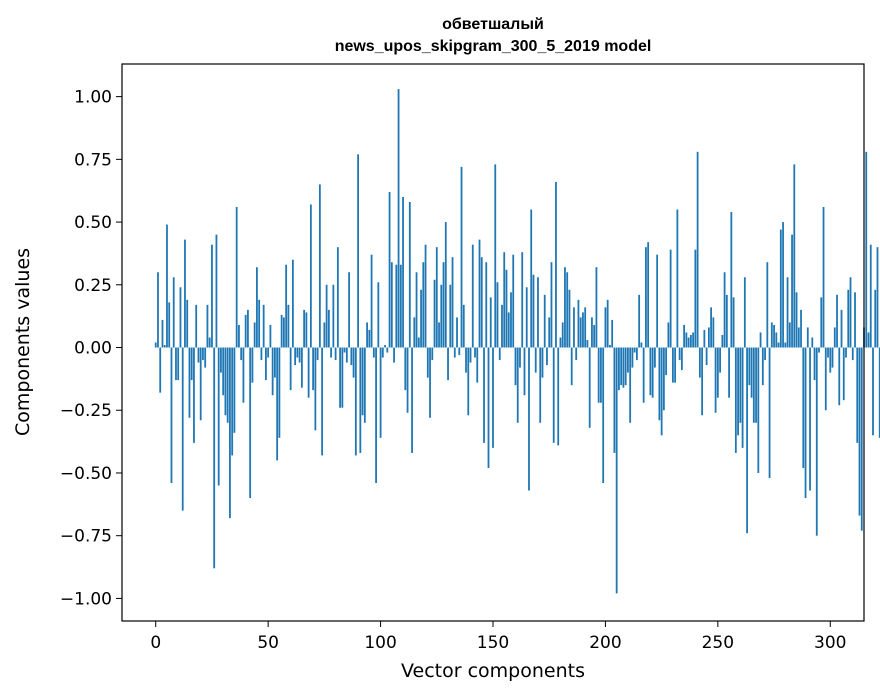 Image resolution: width=880 pixels, height=696 pixels. What do you see at coordinates (830, 643) in the screenshot?
I see `x-tick-label: 300` at bounding box center [830, 643].